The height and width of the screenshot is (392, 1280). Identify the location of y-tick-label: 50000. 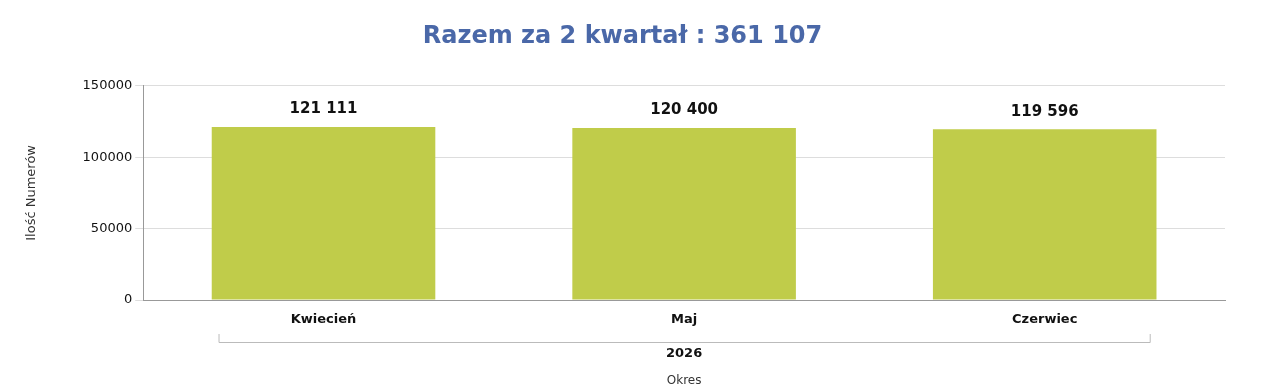
(111, 227).